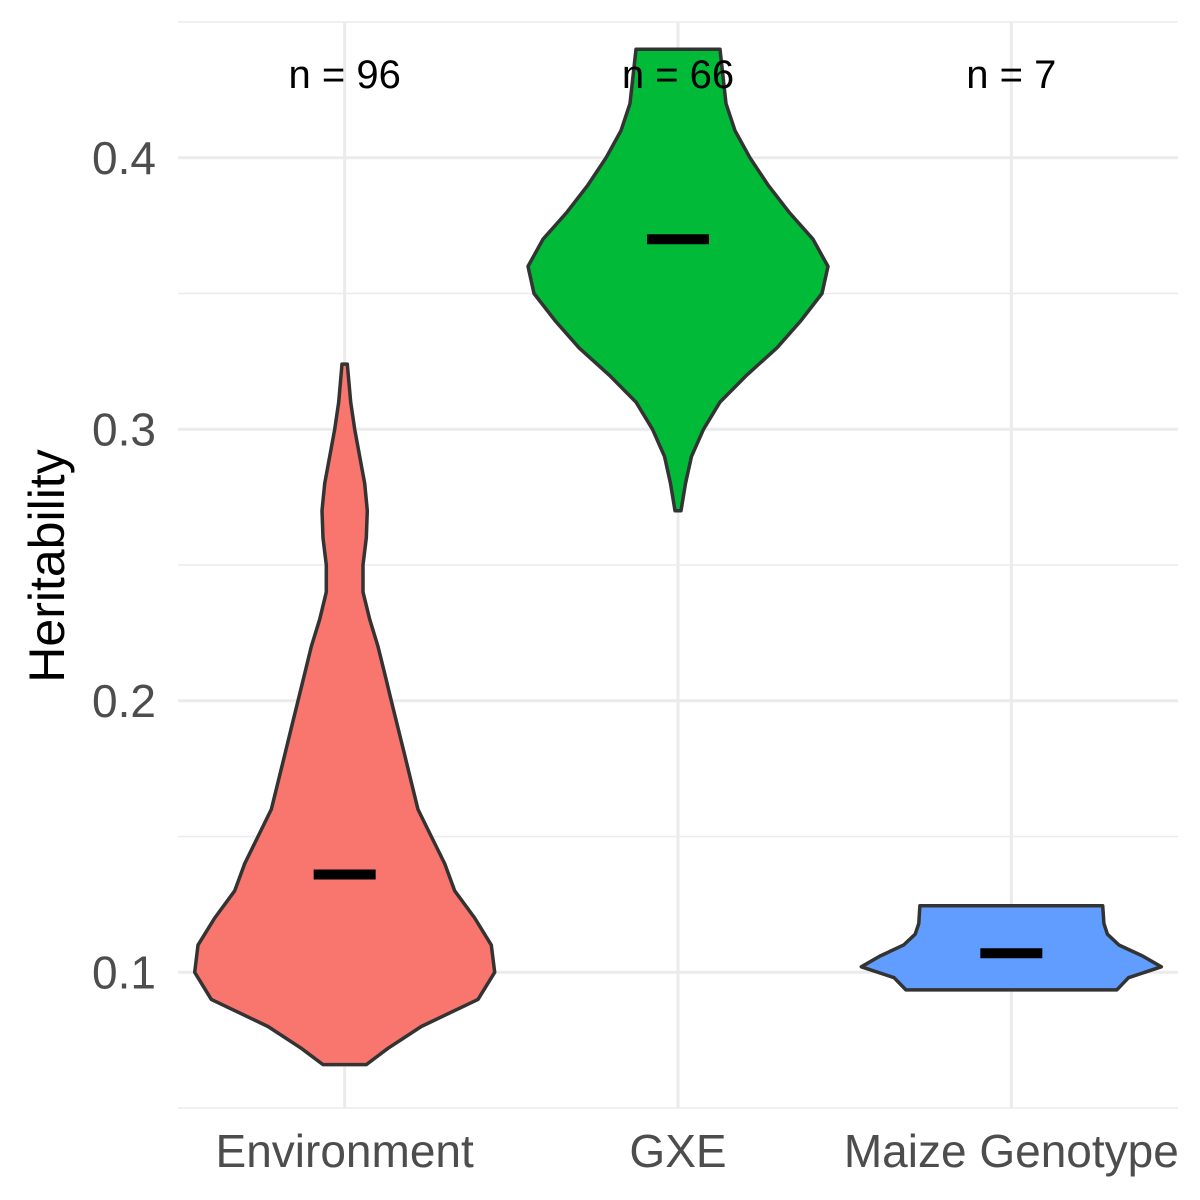 This screenshot has width=1200, height=1200. I want to click on n-labels: n = 96 n = 66 n = 7, so click(673, 75).